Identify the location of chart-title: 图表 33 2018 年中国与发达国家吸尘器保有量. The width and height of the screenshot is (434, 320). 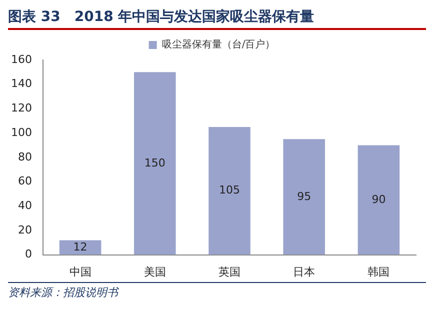
(217, 19).